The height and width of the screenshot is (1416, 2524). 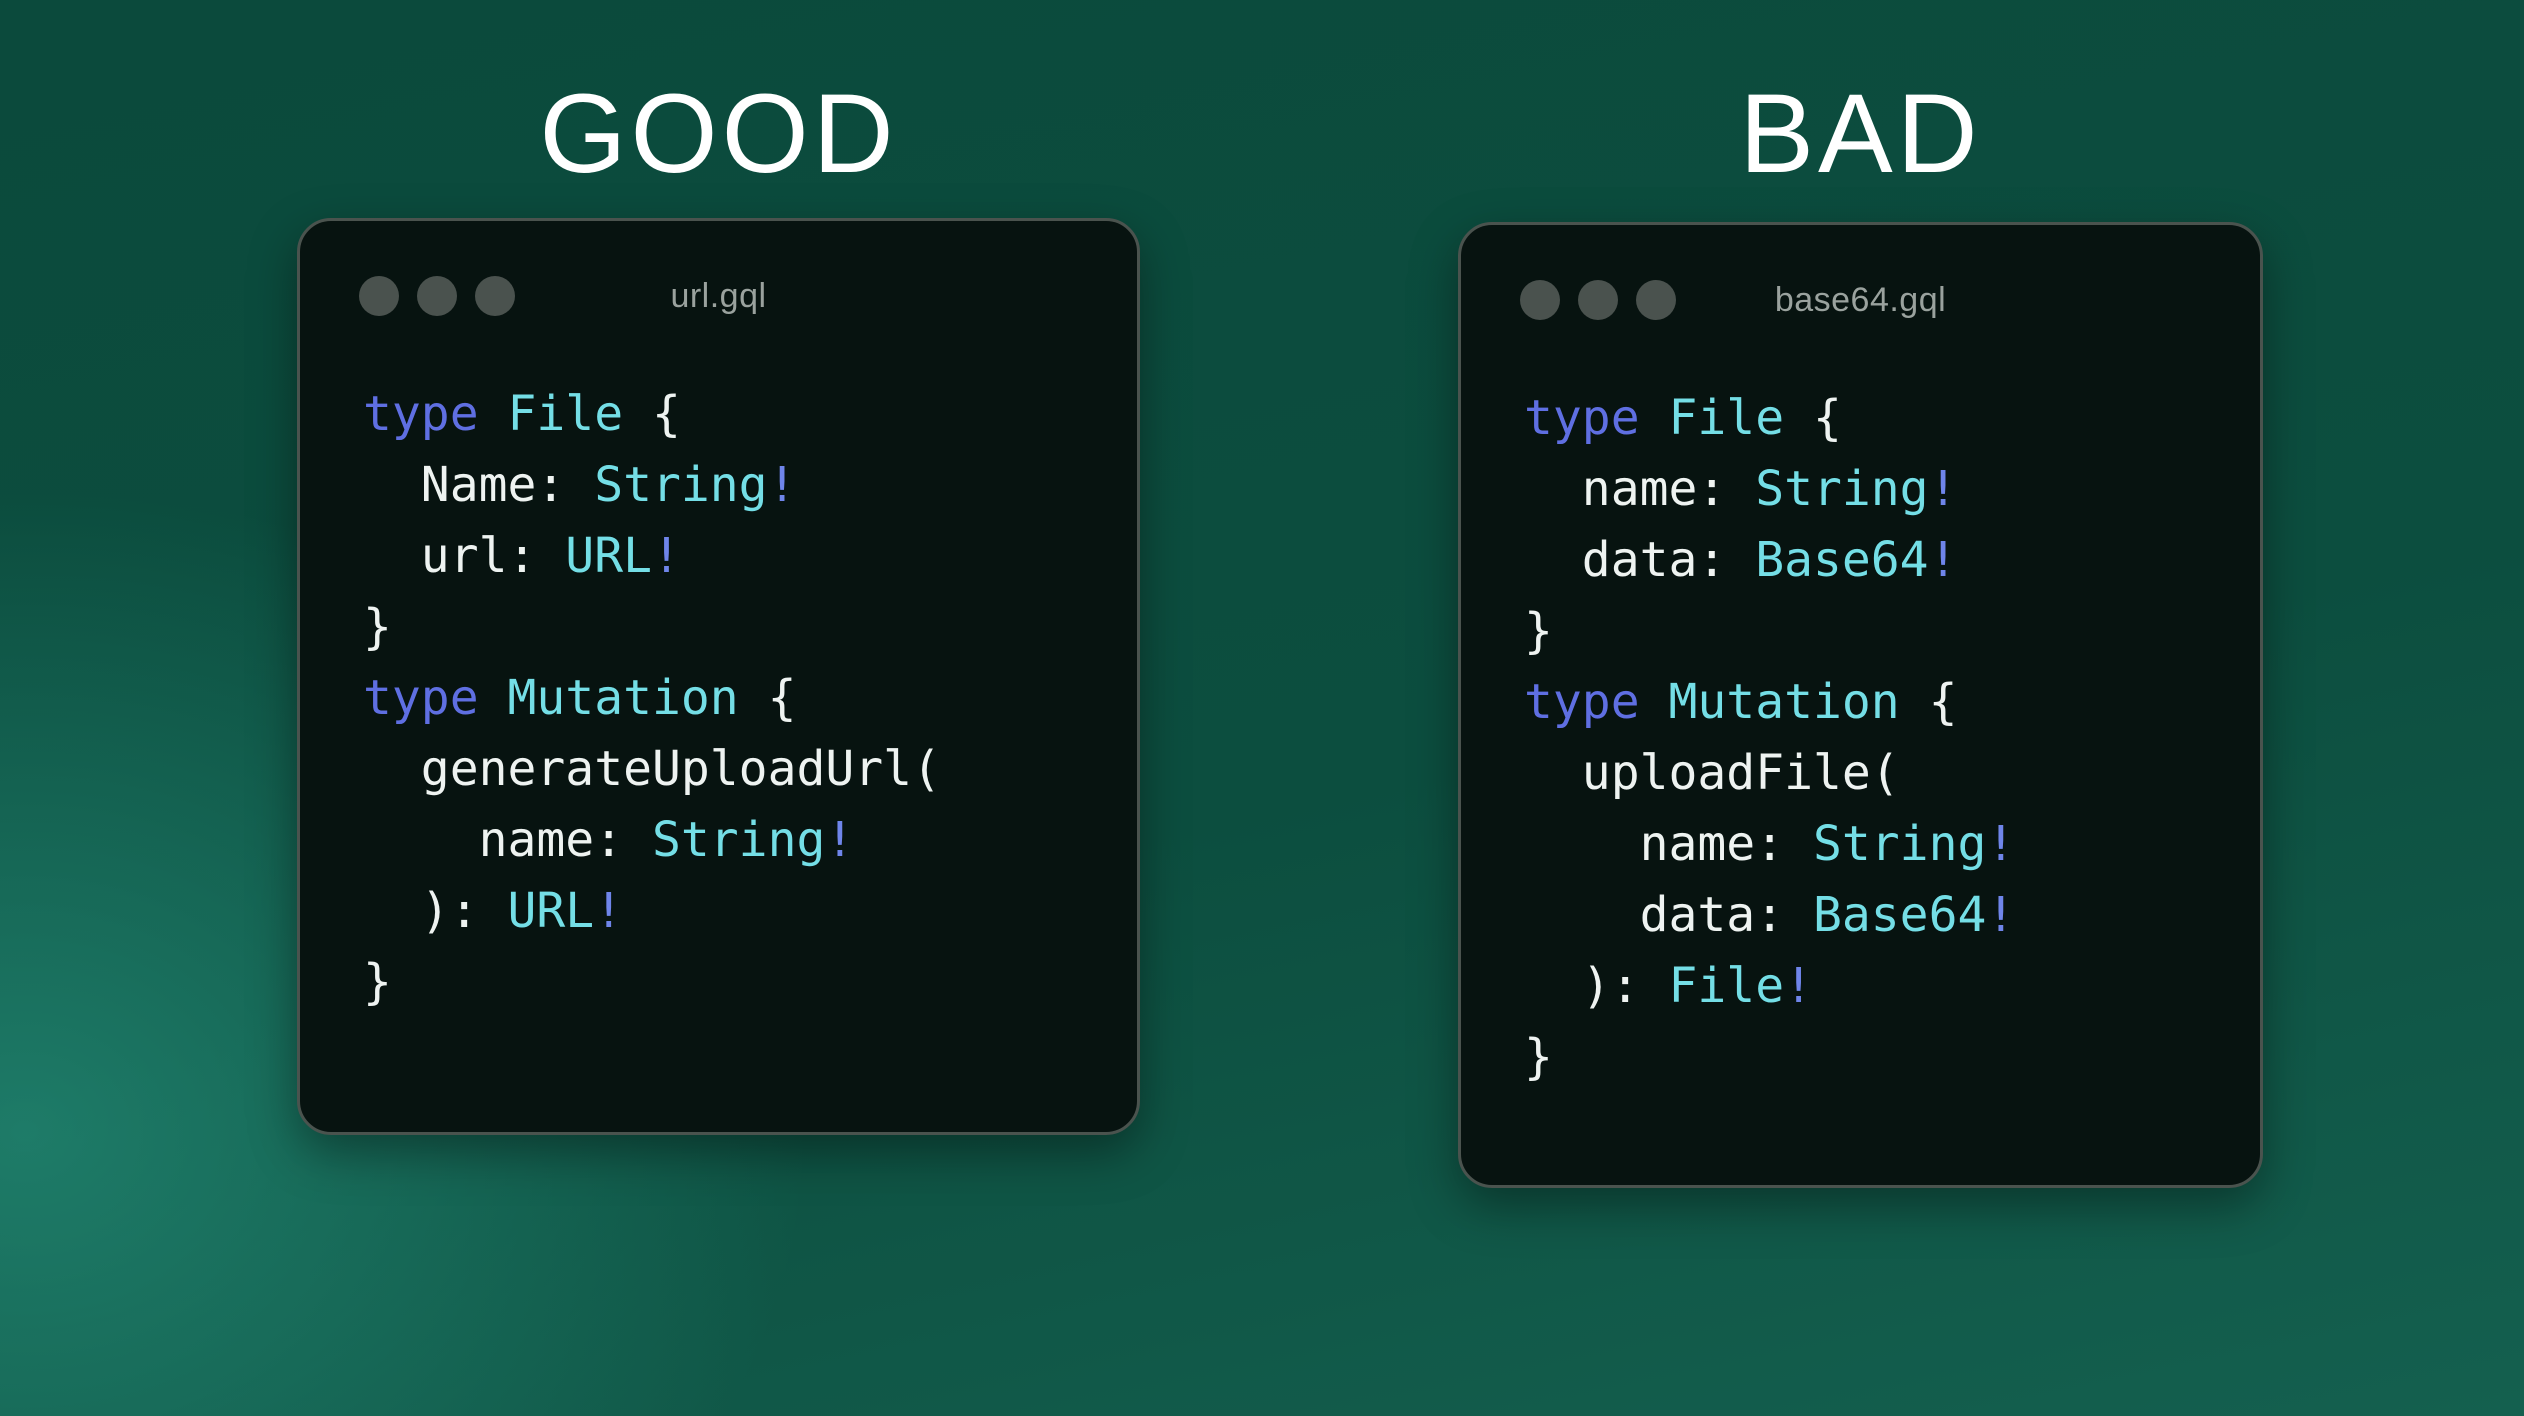 I want to click on bad-heading: BAD, so click(x=1860, y=133).